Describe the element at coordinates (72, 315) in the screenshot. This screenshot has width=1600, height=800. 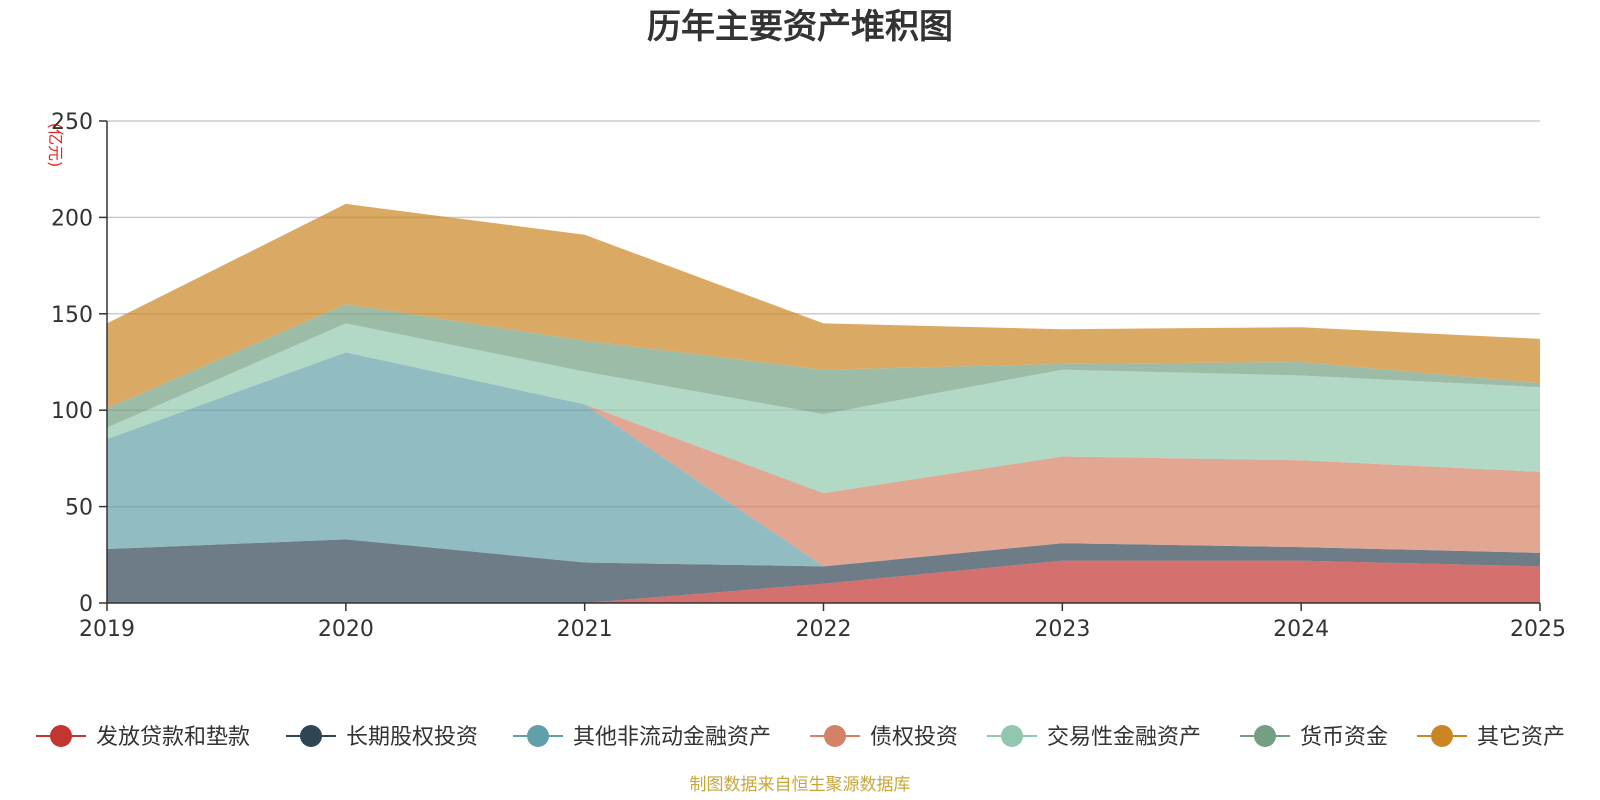
I see `y-tick-label: 150` at that location.